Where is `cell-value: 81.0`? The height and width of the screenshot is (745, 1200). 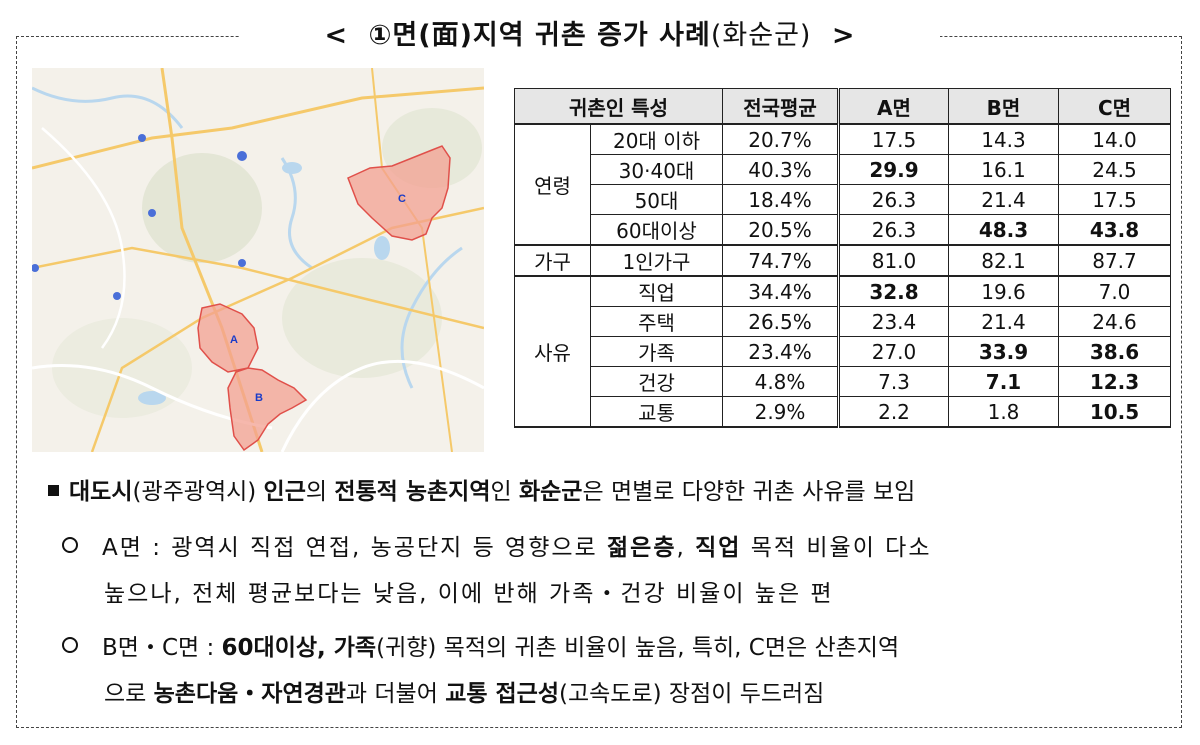 cell-value: 81.0 is located at coordinates (893, 260).